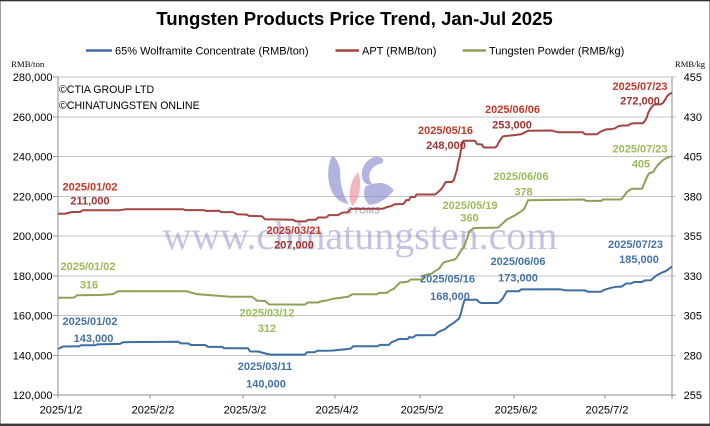 The height and width of the screenshot is (426, 710). I want to click on svg-text: 160,000, so click(33, 317).